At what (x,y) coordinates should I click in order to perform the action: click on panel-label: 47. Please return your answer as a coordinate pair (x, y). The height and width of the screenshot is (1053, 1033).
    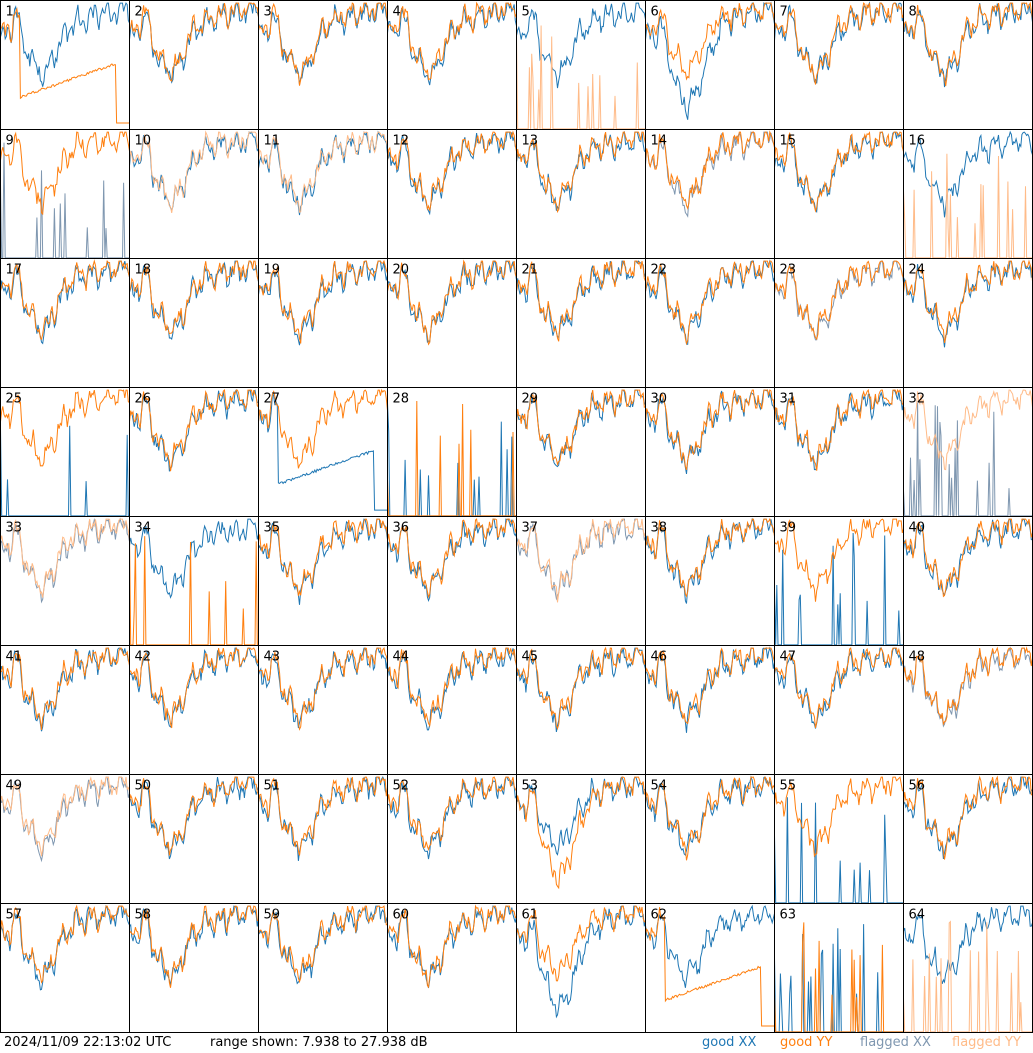
    Looking at the image, I should click on (788, 657).